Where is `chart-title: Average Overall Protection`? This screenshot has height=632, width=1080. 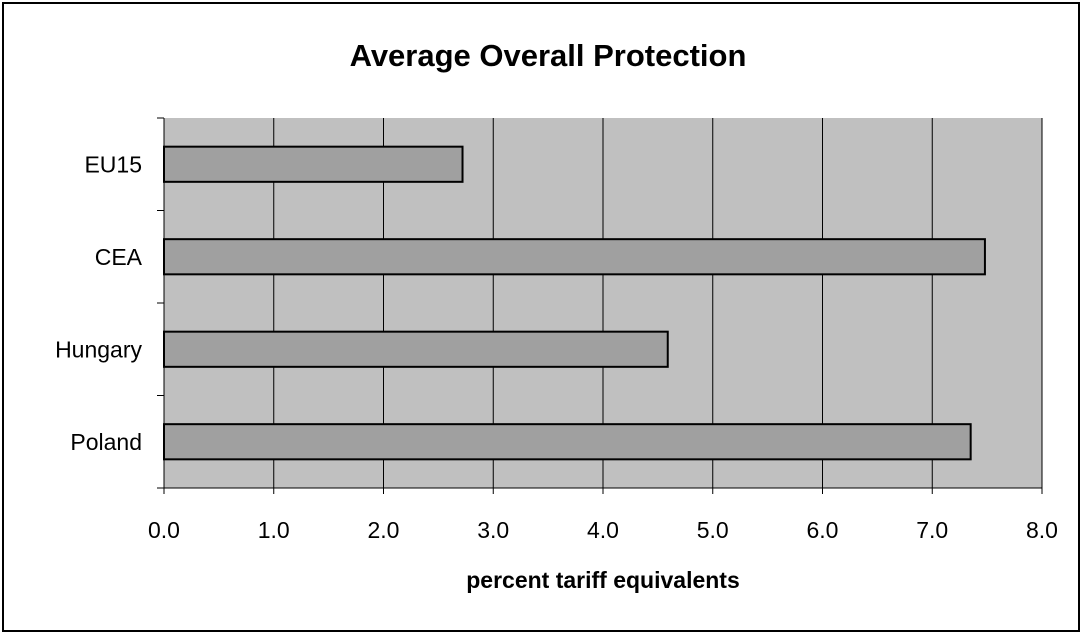
chart-title: Average Overall Protection is located at coordinates (548, 55).